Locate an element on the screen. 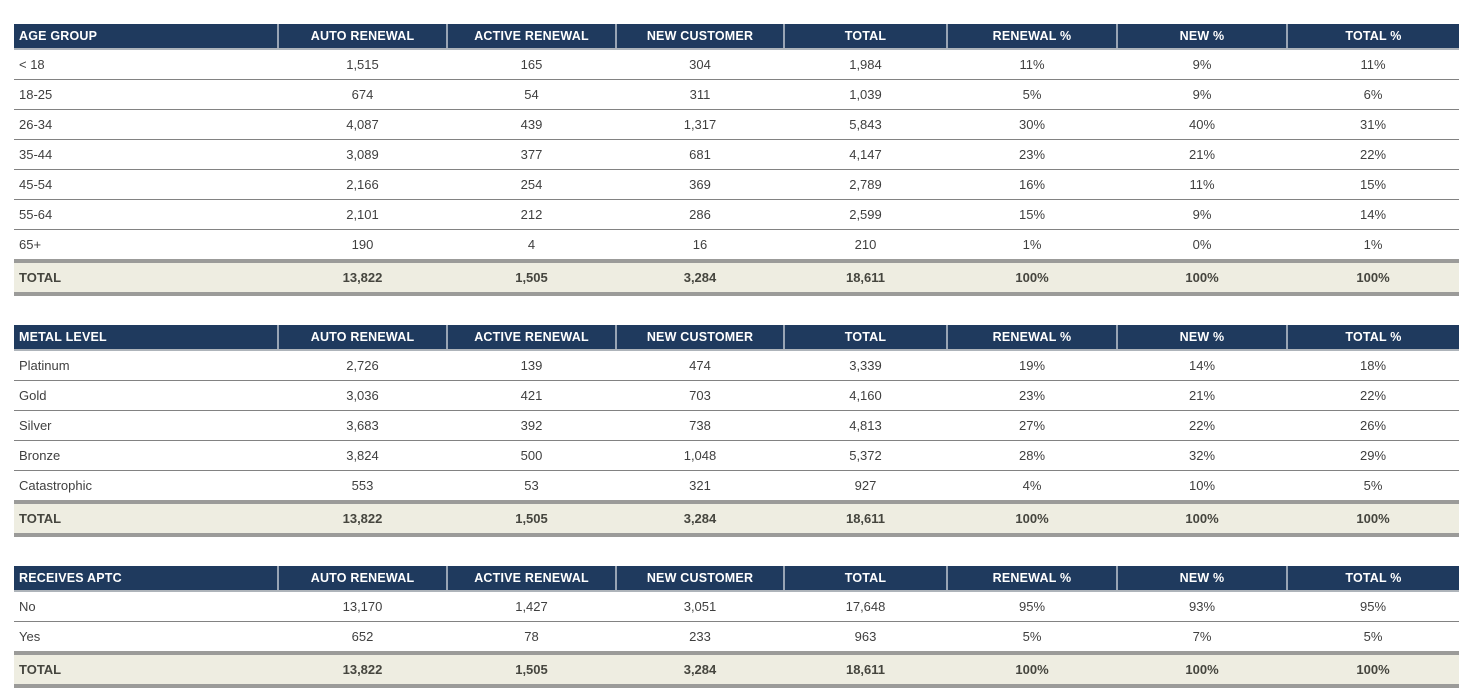 This screenshot has width=1474, height=698. cell-value: 2,101 is located at coordinates (362, 214).